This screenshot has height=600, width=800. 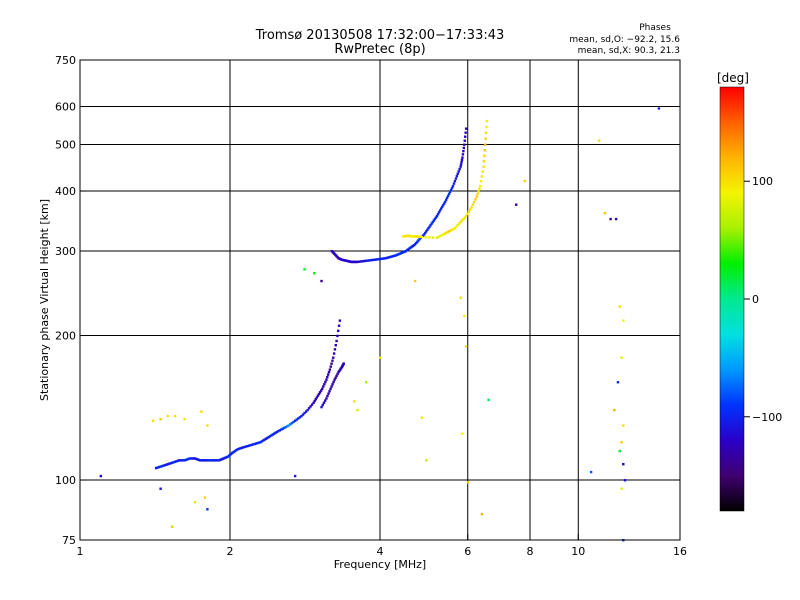 I want to click on colorbar-tick-label: 0, so click(x=755, y=299).